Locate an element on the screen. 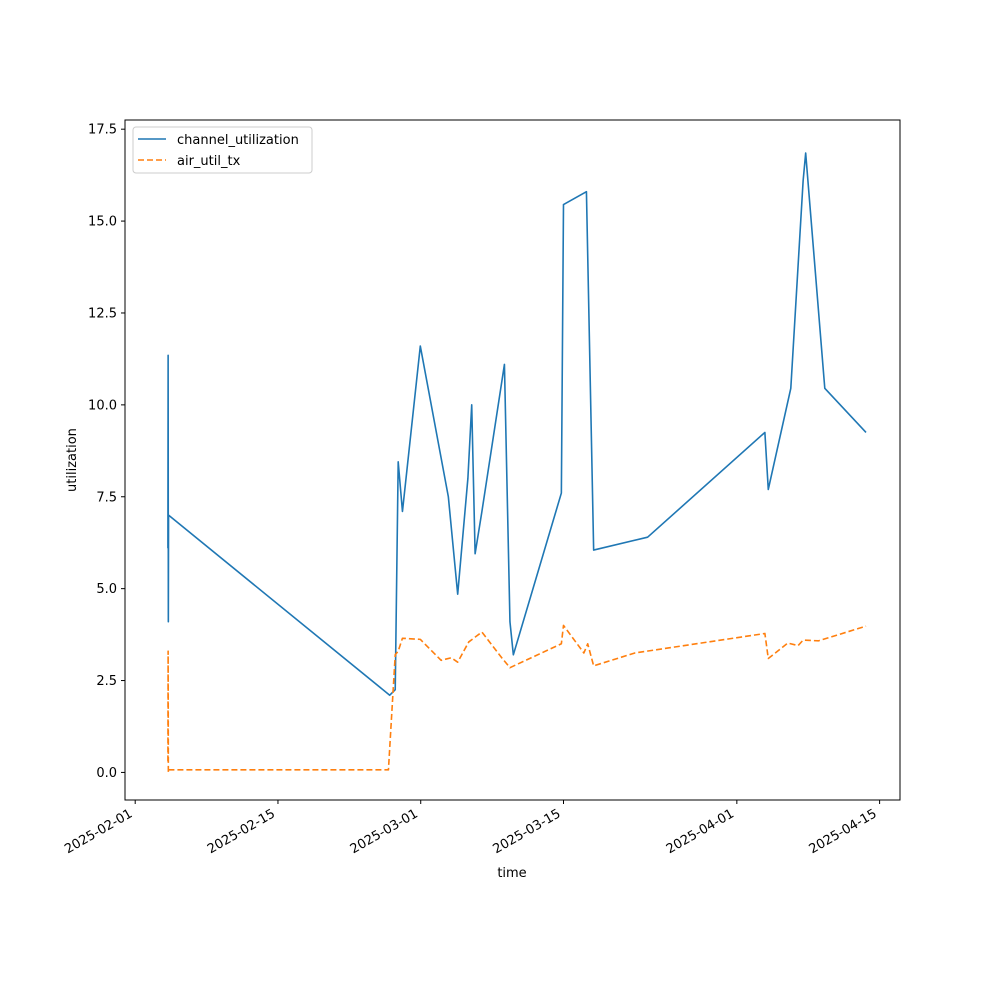 This screenshot has width=1000, height=1000. y-tick-label: 7.5 is located at coordinates (106, 497).